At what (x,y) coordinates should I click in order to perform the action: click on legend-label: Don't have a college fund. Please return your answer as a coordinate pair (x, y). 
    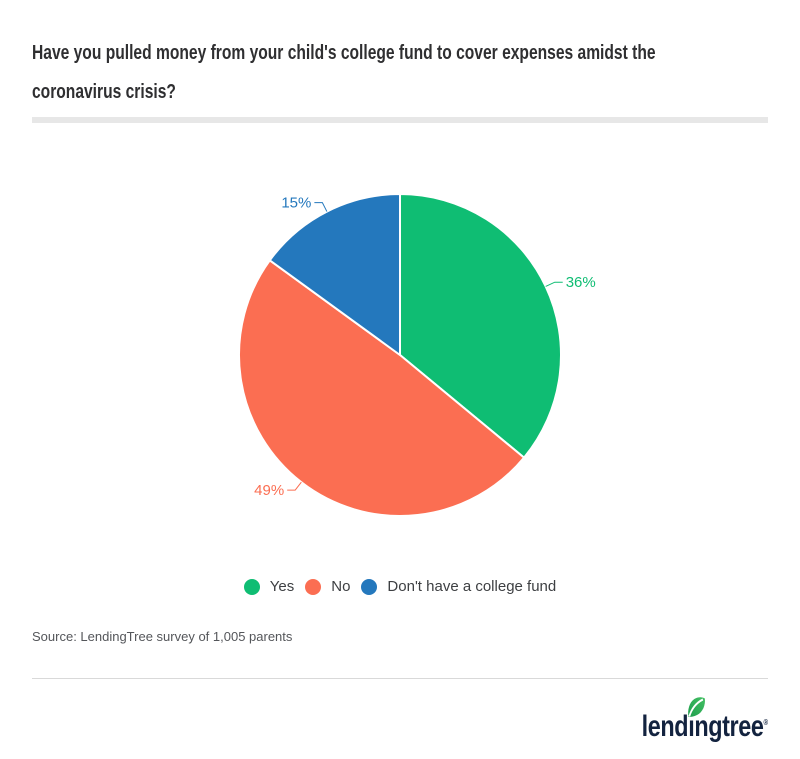
    Looking at the image, I should click on (472, 586).